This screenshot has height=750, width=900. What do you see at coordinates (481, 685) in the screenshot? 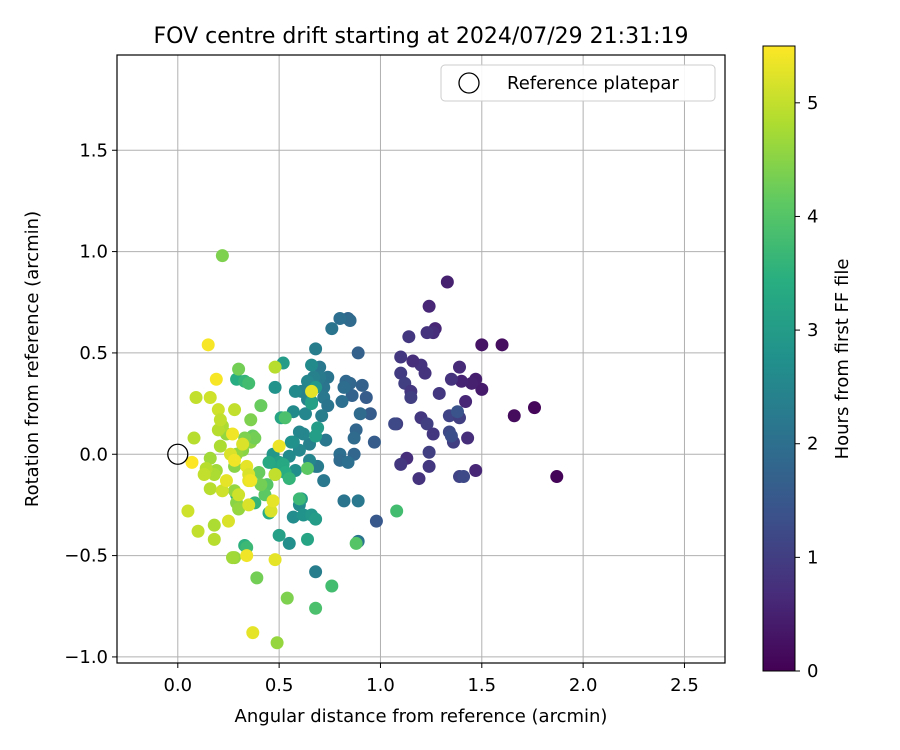
I see `x-tick-label: 1.5` at bounding box center [481, 685].